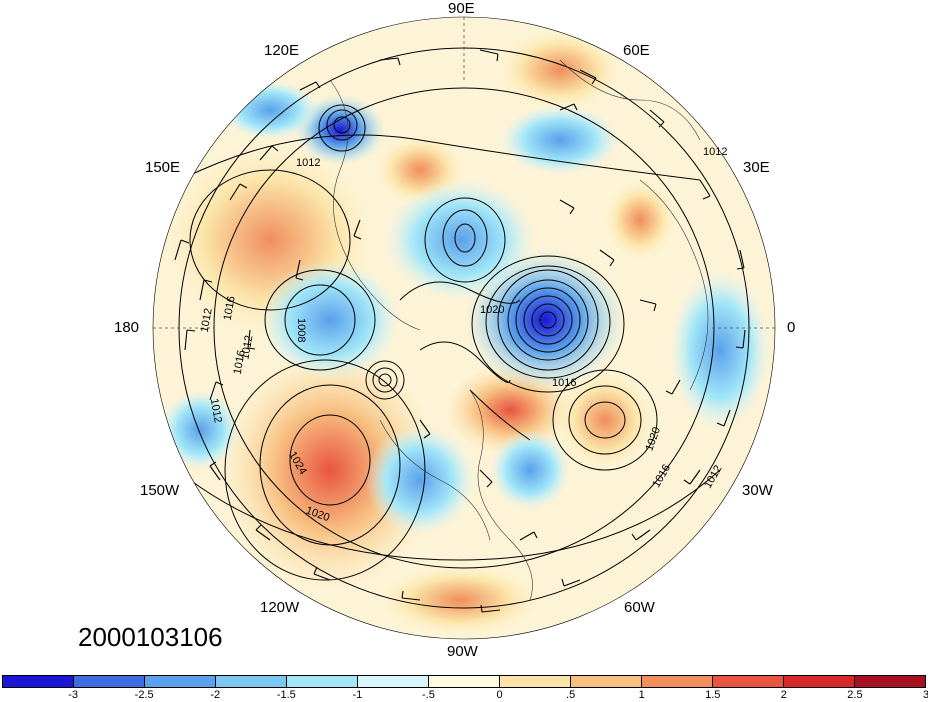 The height and width of the screenshot is (702, 928). Describe the element at coordinates (160, 490) in the screenshot. I see `lon-label-150w: 150W` at that location.